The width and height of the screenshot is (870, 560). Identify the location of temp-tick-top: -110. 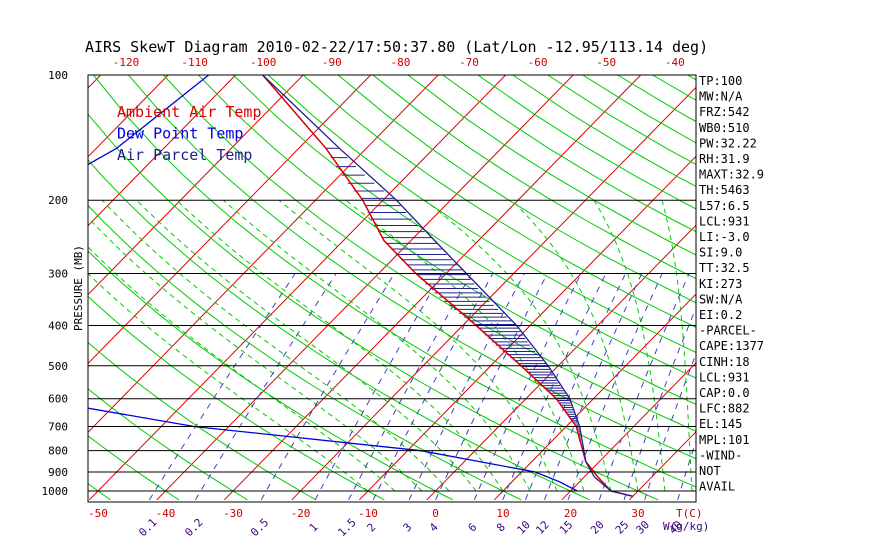
(194, 62).